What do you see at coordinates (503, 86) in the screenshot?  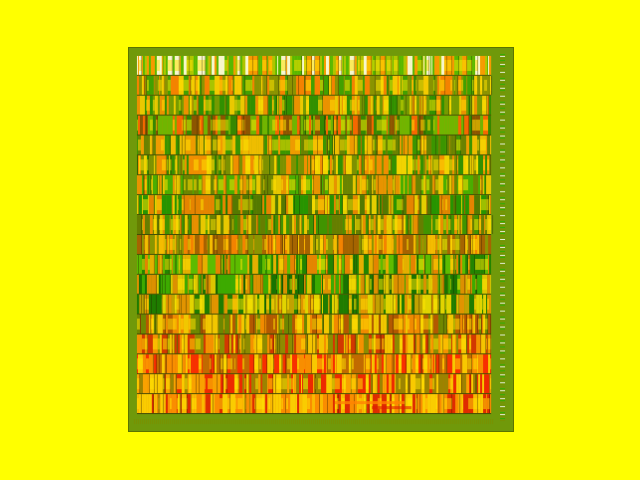 I see `right-edge-stripe` at bounding box center [503, 86].